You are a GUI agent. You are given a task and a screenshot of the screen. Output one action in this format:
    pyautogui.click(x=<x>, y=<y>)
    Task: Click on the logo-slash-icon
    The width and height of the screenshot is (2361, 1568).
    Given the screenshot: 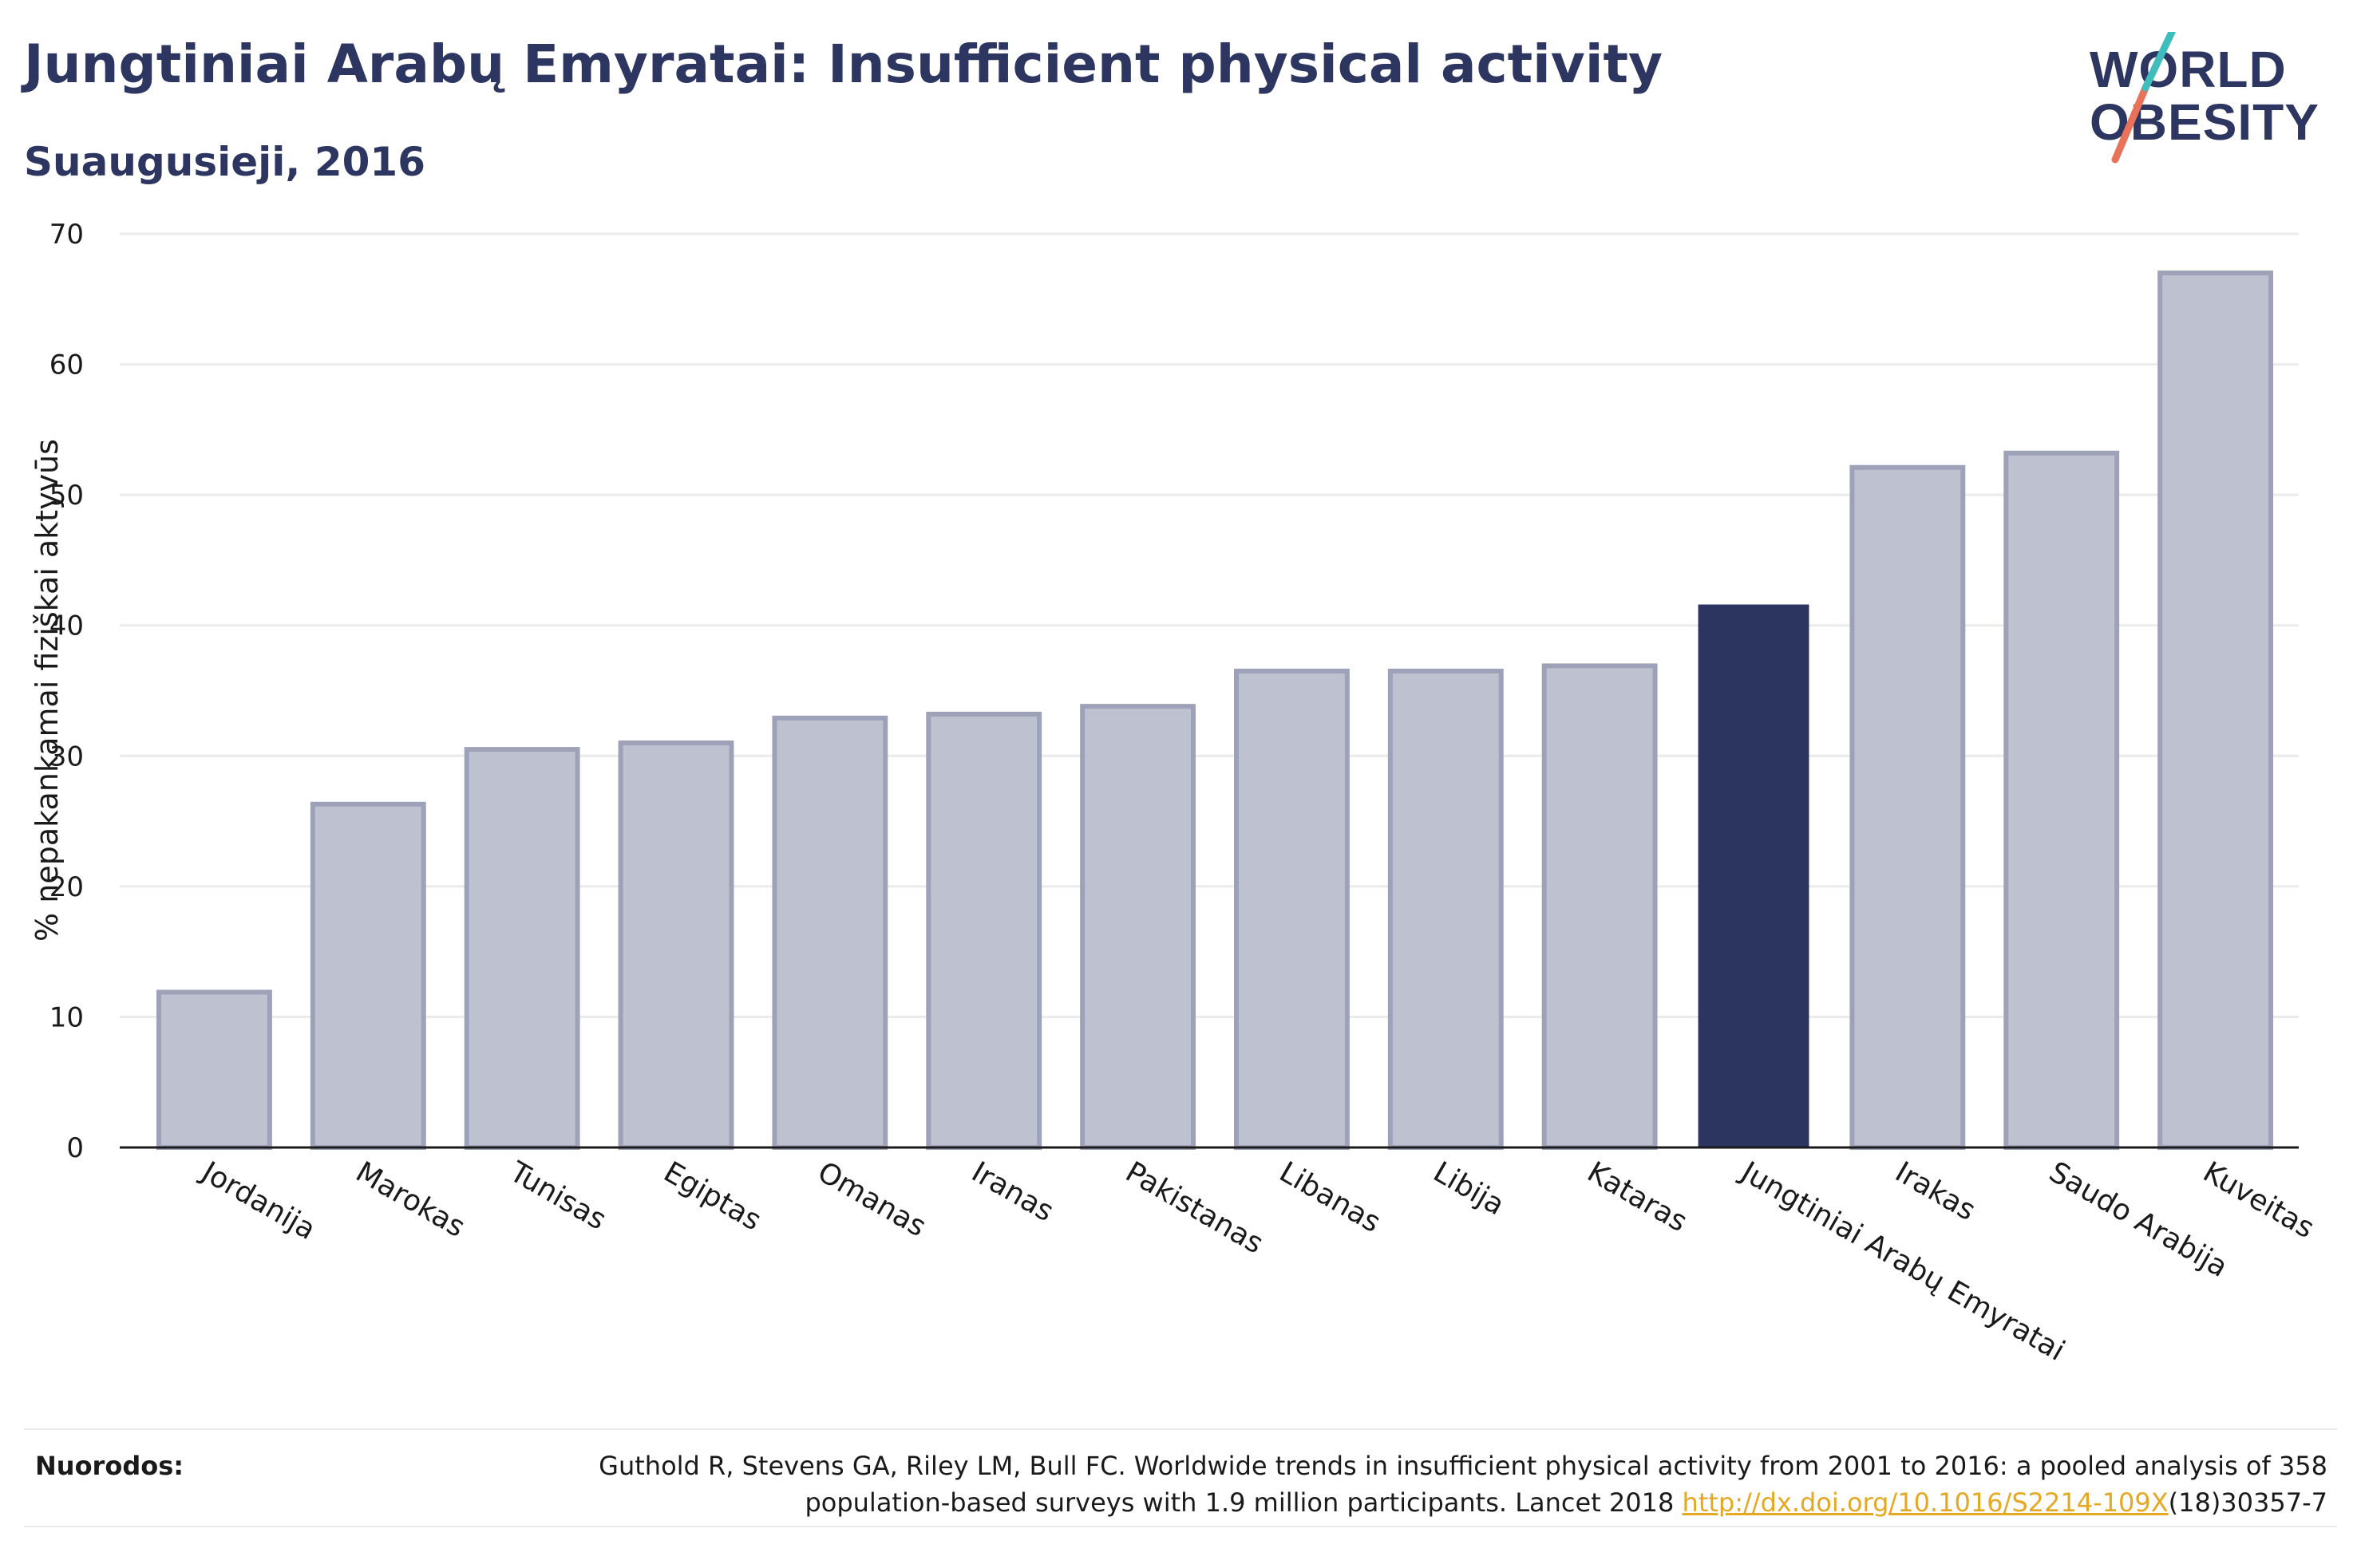 What is the action you would take?
    pyautogui.click(x=2144, y=98)
    